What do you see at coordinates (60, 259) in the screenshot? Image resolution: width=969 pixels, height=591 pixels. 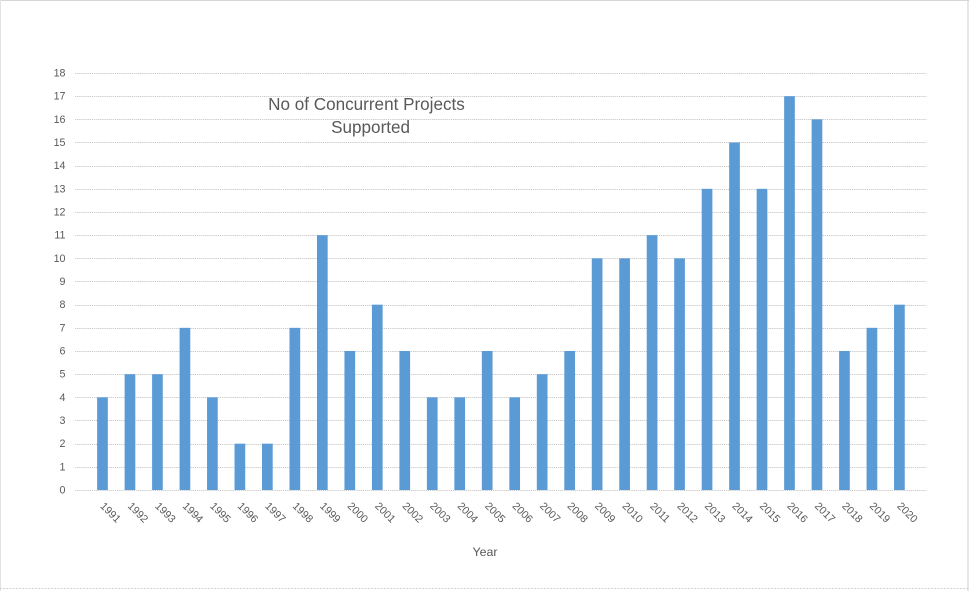 I see `svg-text: 10` at bounding box center [60, 259].